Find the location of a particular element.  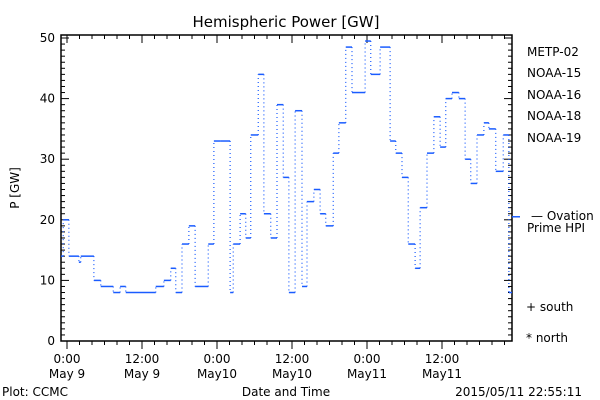

legend-item-metp-02: METP-02 is located at coordinates (553, 52).